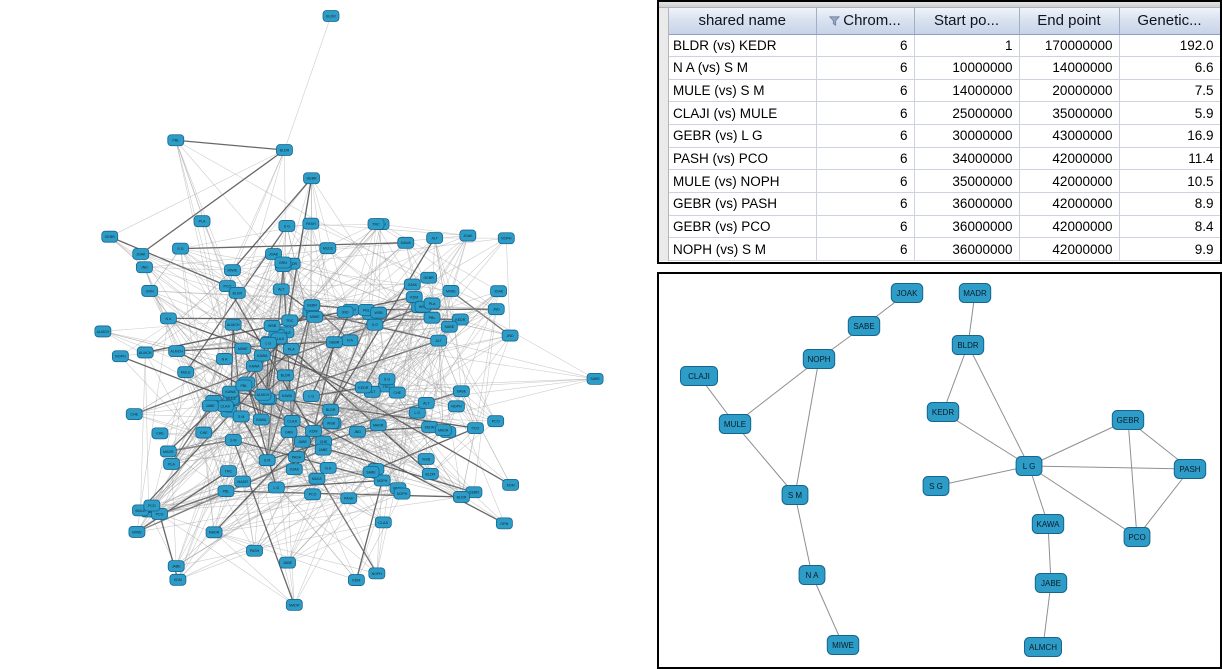 The width and height of the screenshot is (1222, 669). Describe the element at coordinates (743, 136) in the screenshot. I see `cell-shared_name: GEBR (vs) L G` at that location.